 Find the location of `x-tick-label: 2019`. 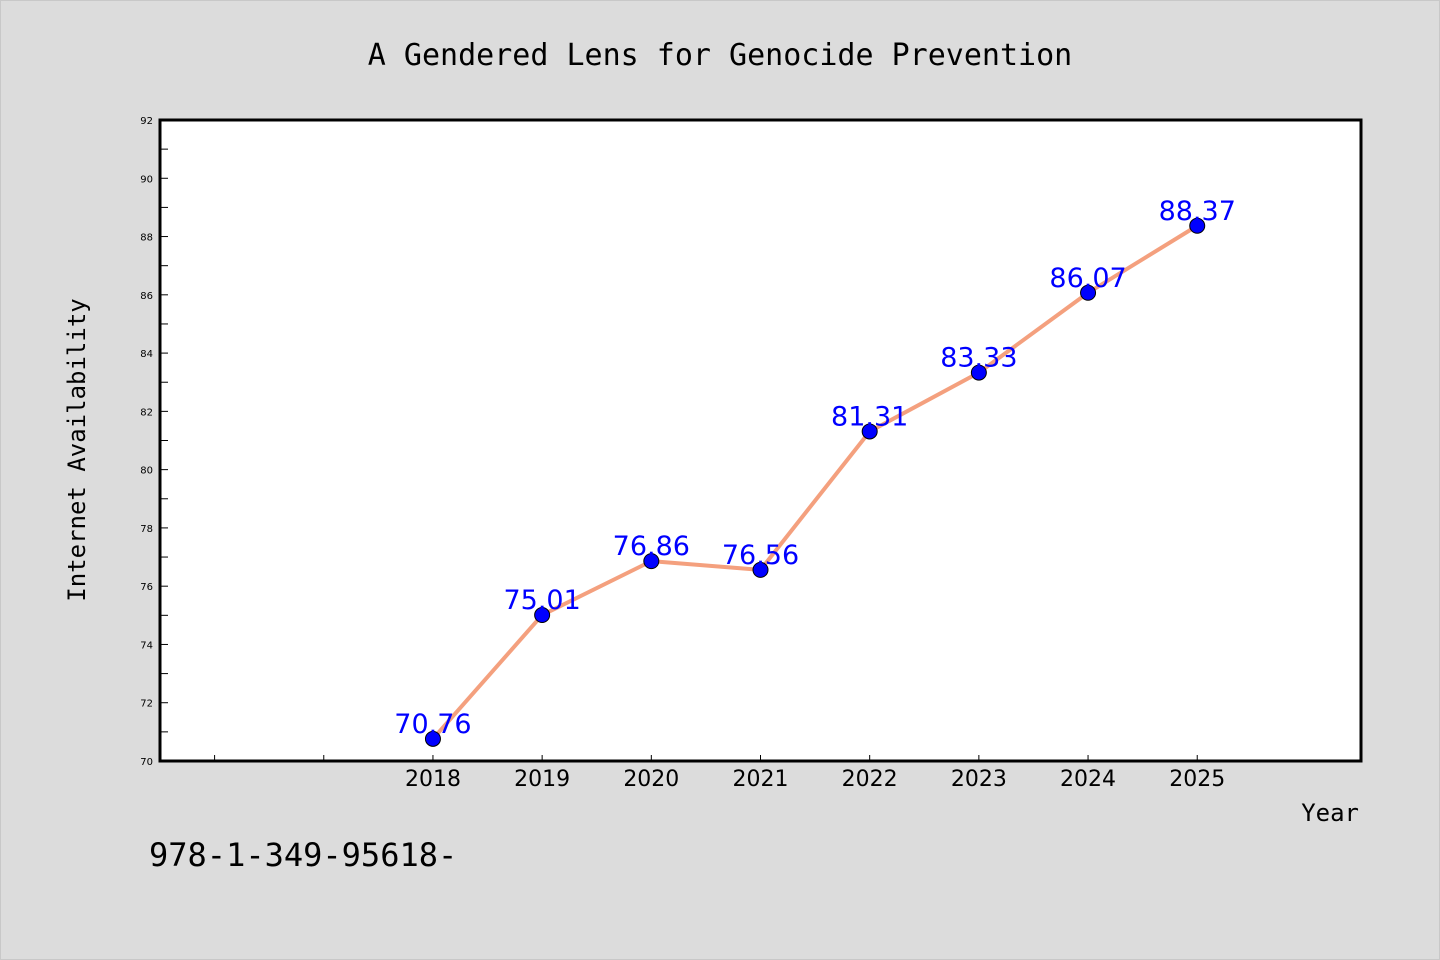

x-tick-label: 2019 is located at coordinates (542, 779).